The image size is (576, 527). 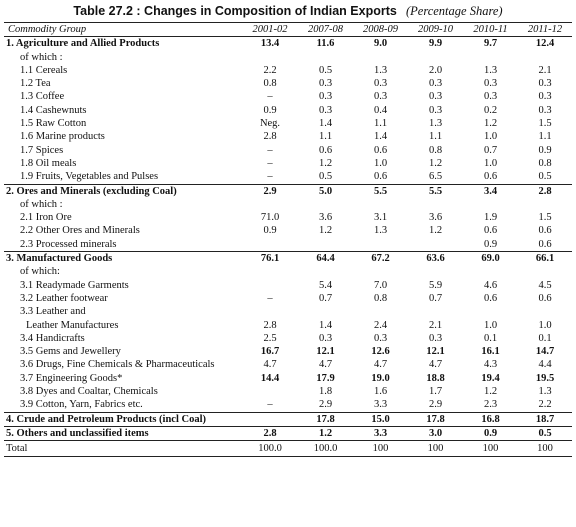 What do you see at coordinates (380, 259) in the screenshot?
I see `cell-value: 67.2` at bounding box center [380, 259].